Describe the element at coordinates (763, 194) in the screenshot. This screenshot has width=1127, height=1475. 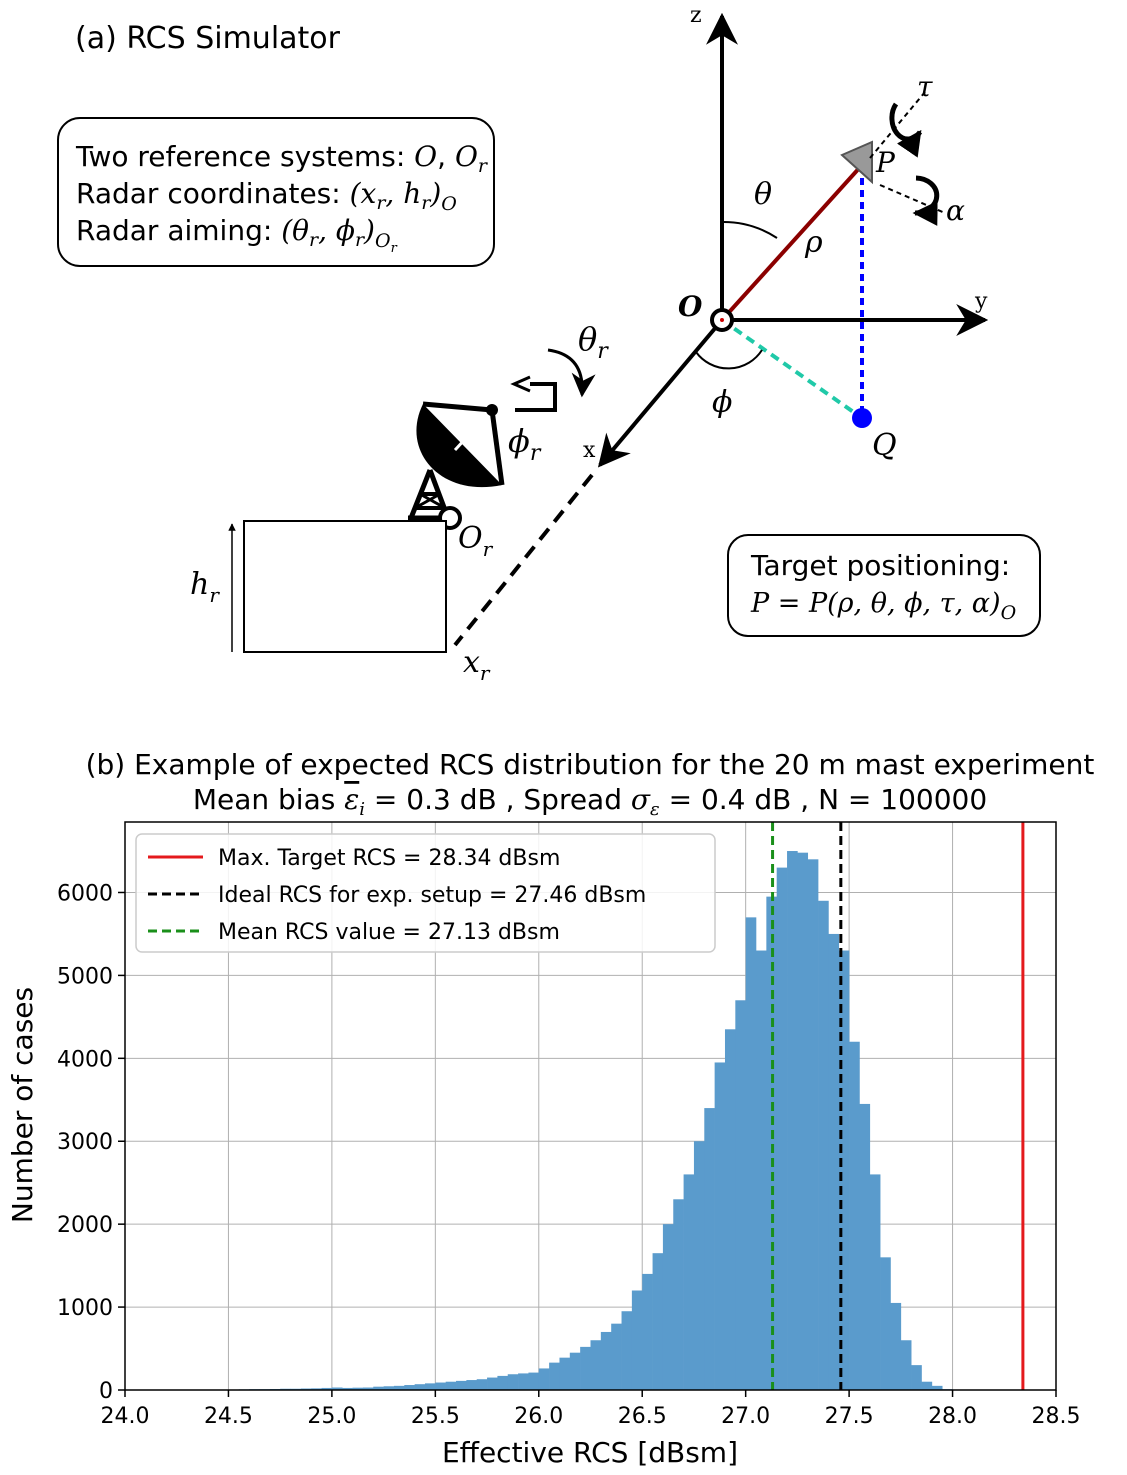
I see `theta-label: θ` at that location.